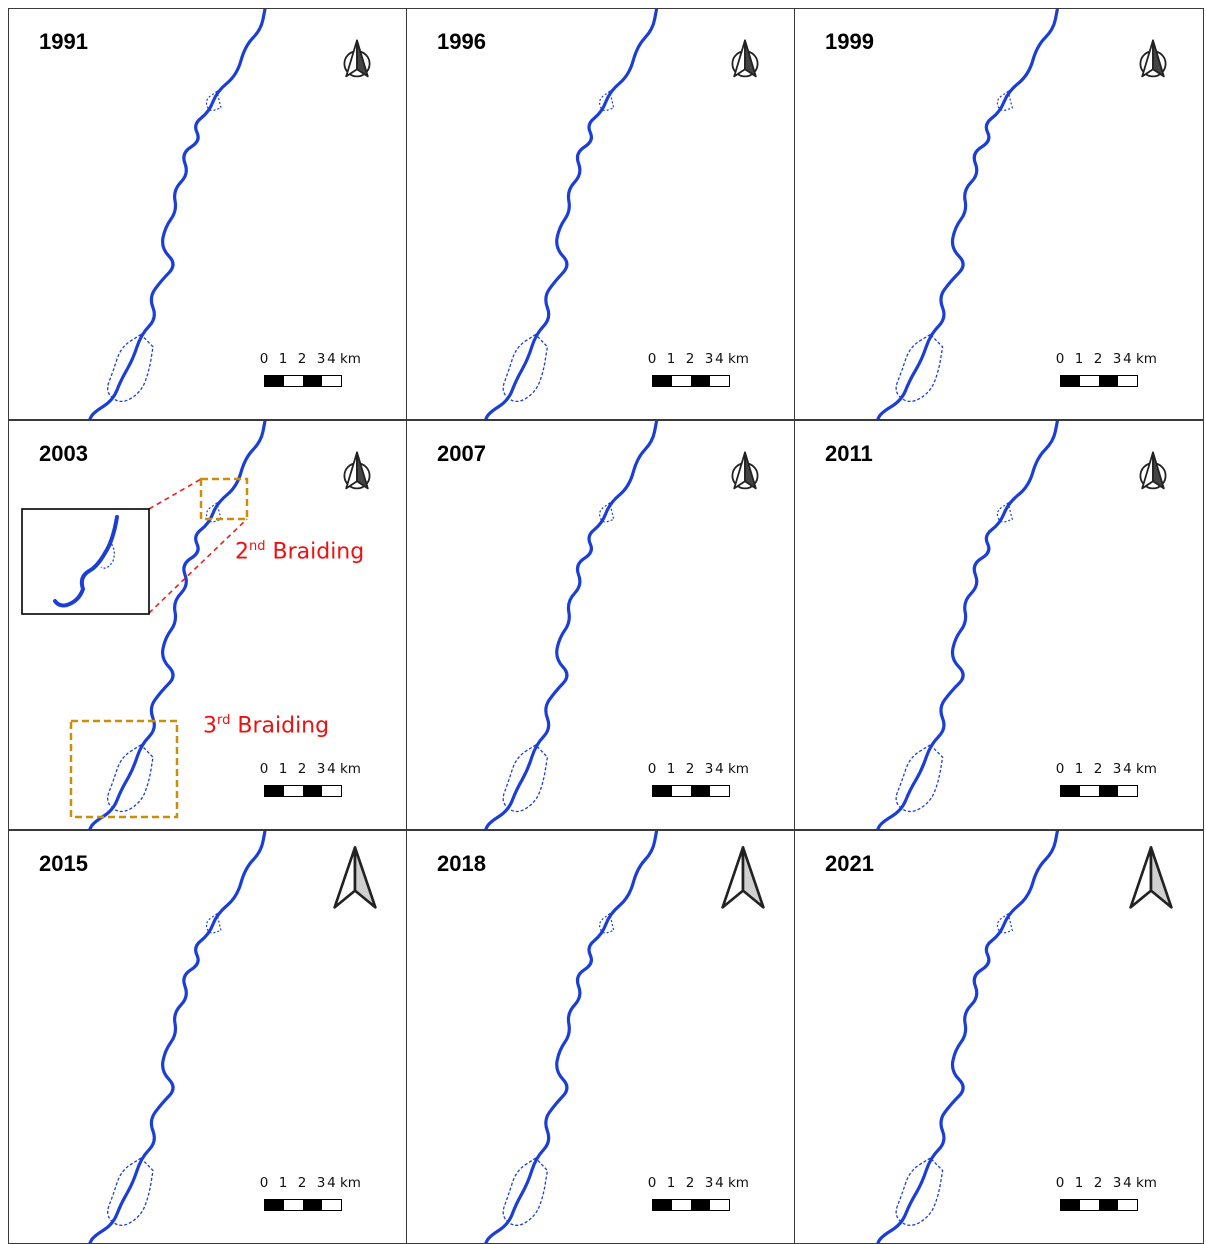 Image resolution: width=1206 pixels, height=1244 pixels. I want to click on inset-braided-channel, so click(107, 554).